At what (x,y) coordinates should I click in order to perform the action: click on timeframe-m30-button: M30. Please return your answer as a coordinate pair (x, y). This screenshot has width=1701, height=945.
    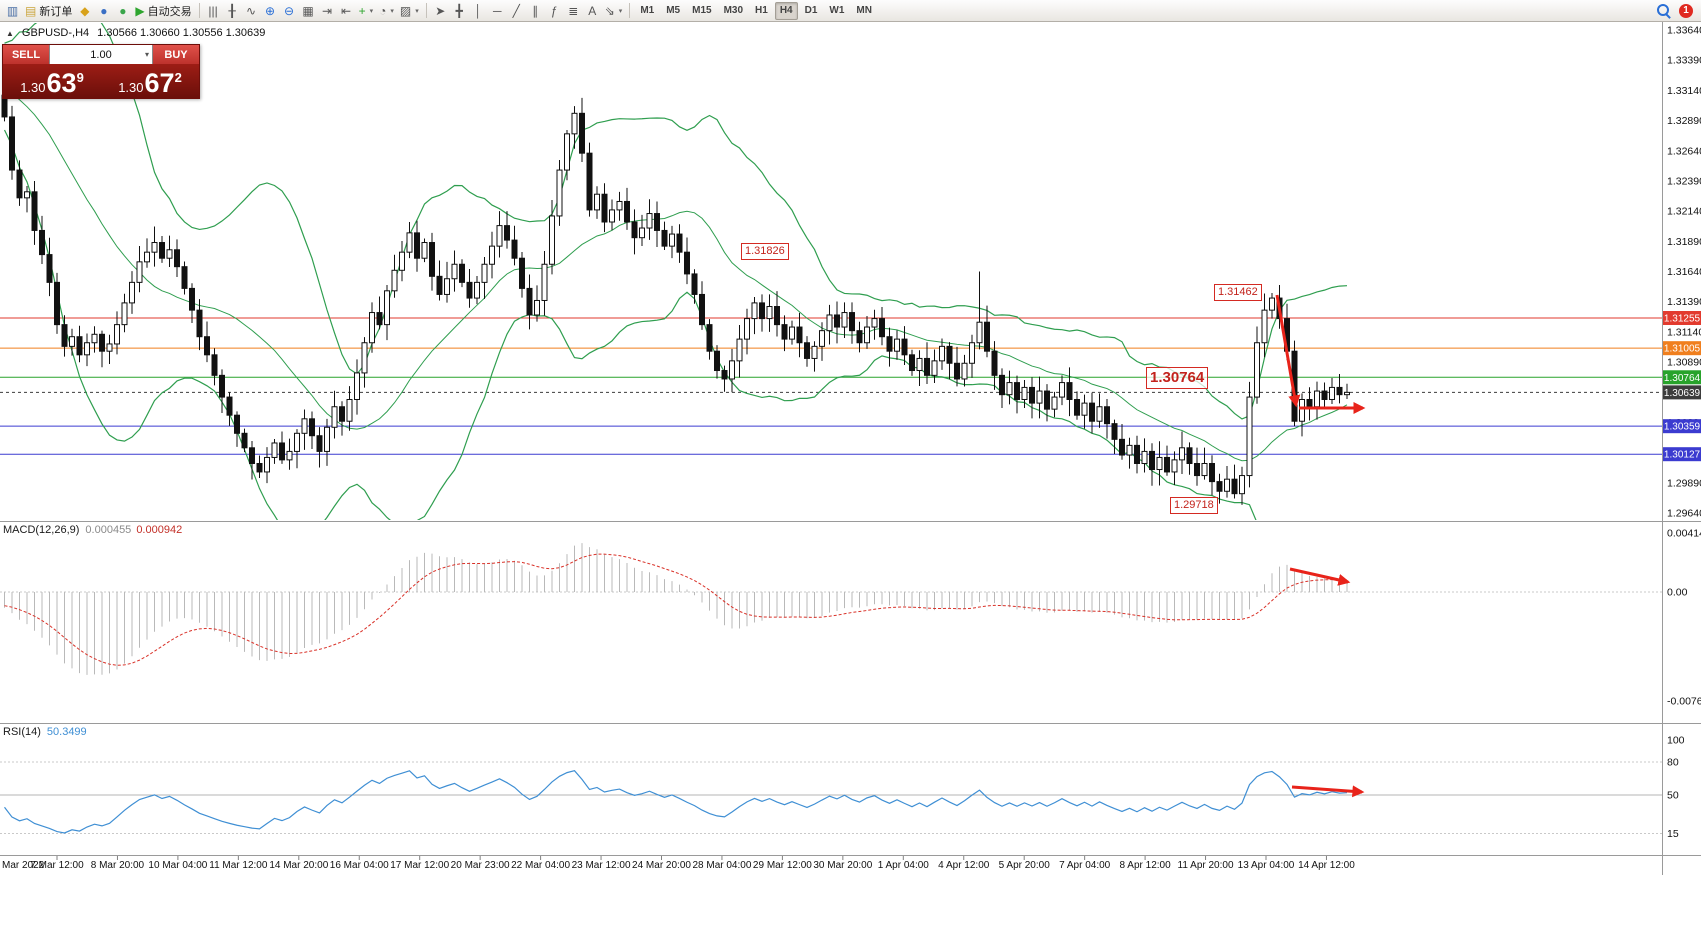
    Looking at the image, I should click on (733, 10).